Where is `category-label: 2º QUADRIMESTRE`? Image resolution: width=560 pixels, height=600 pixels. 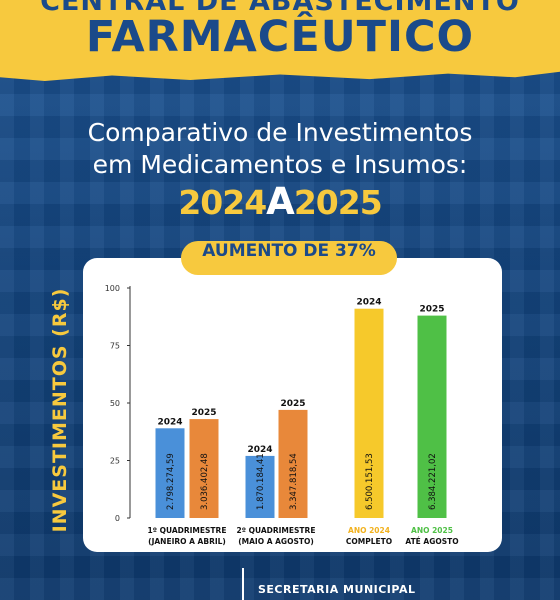
category-label: 2º QUADRIMESTRE is located at coordinates (276, 530).